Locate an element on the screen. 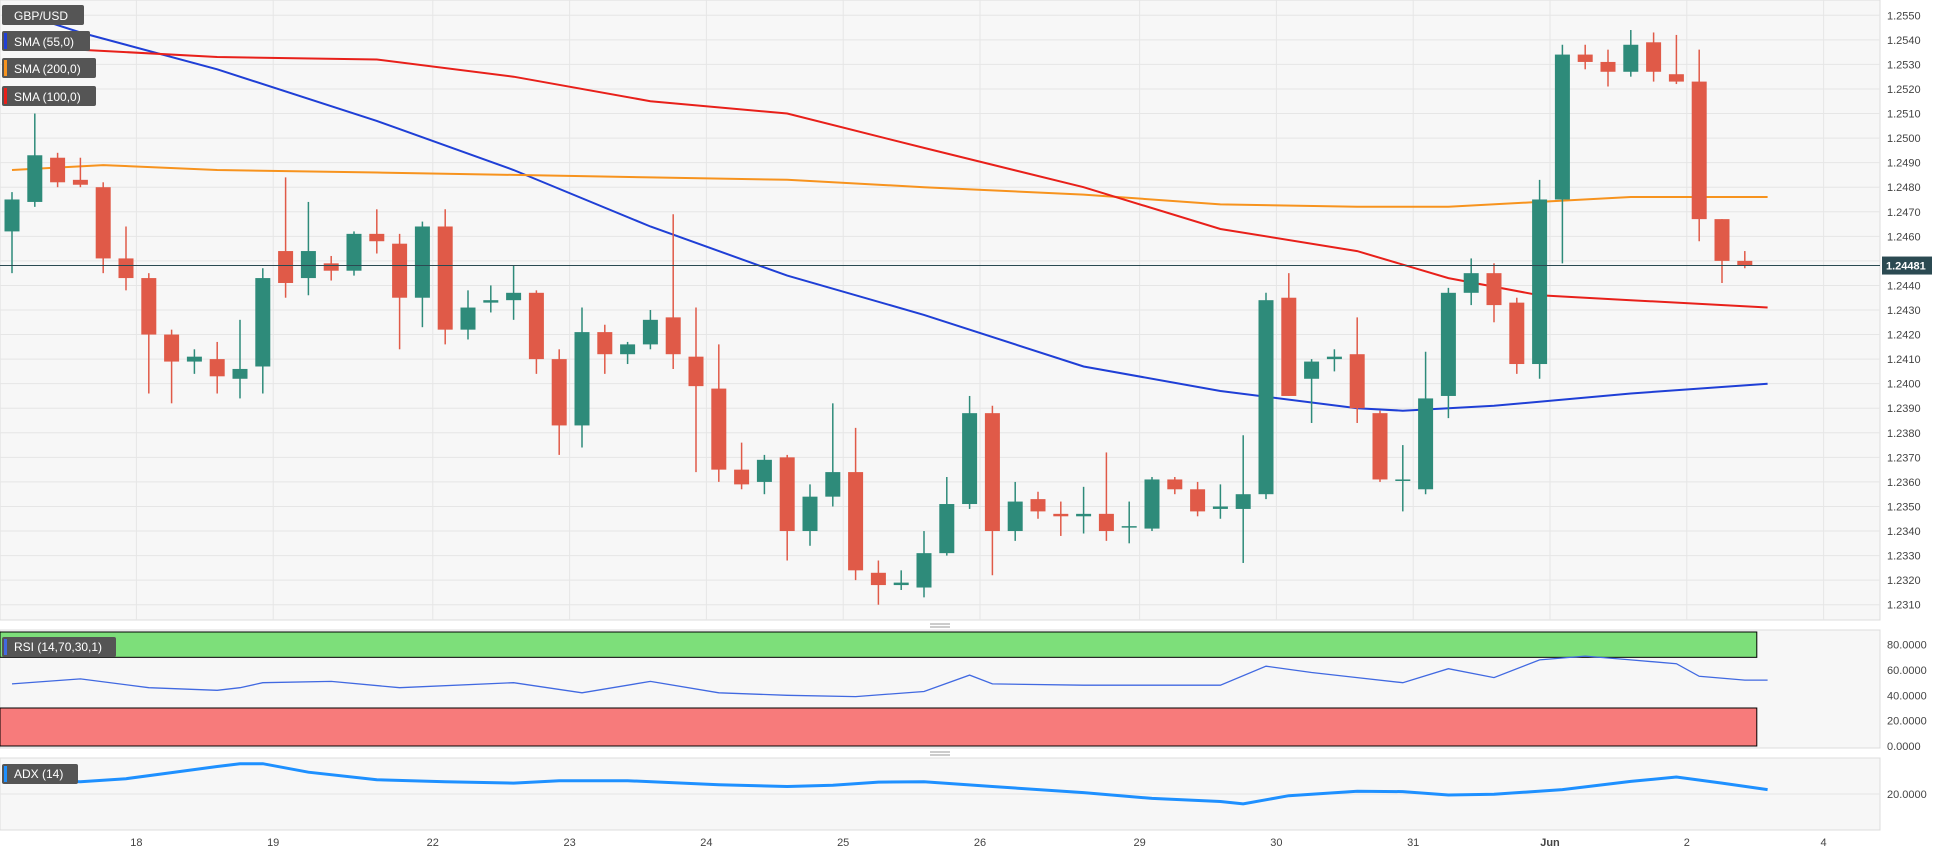  x-tick-label: 26 is located at coordinates (980, 843).